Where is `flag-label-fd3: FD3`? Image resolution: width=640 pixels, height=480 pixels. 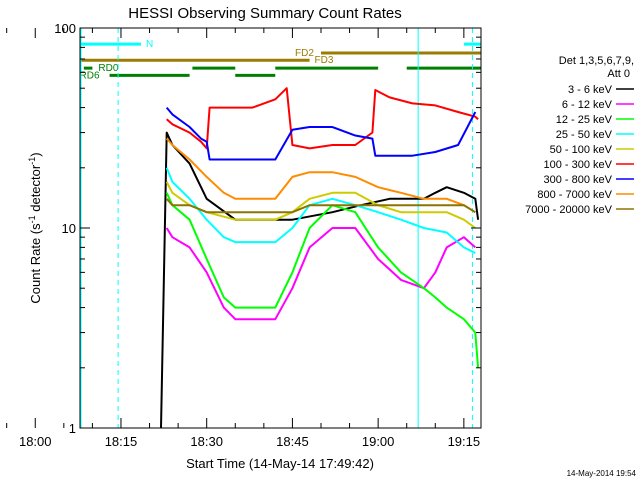
flag-label-fd3: FD3 is located at coordinates (324, 60).